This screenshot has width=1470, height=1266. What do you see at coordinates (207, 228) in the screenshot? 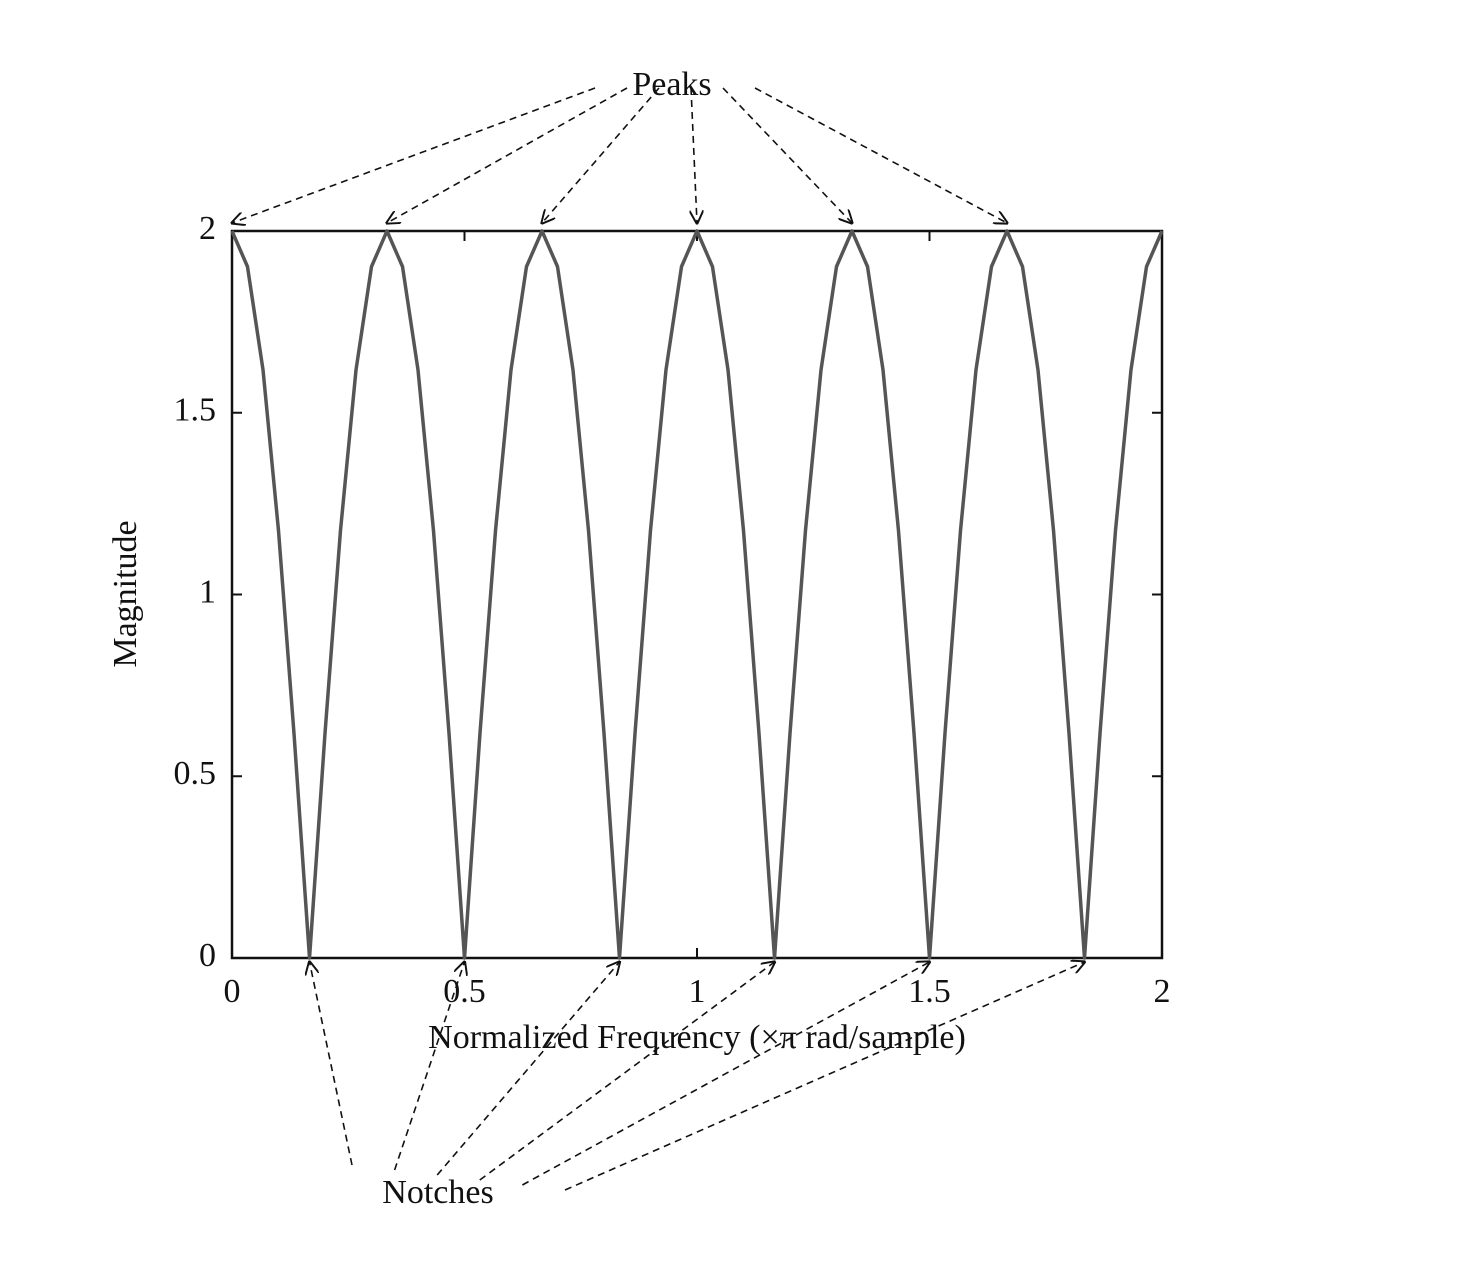
I see `y-tick-label: 2` at bounding box center [207, 228].